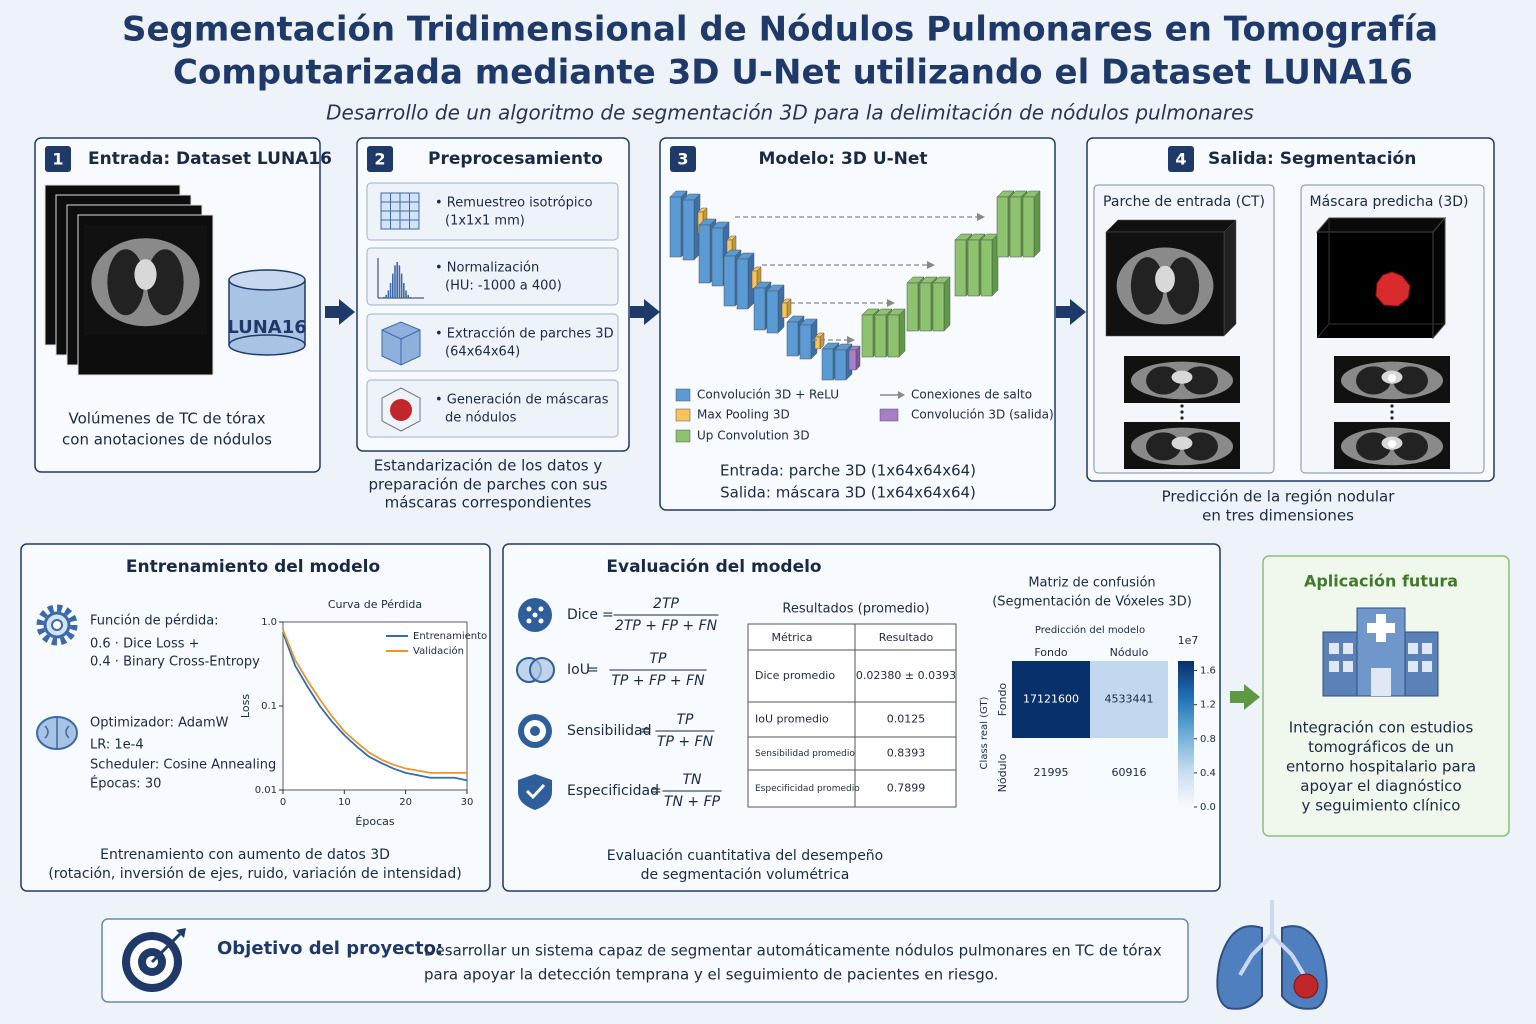 The height and width of the screenshot is (1024, 1536). I want to click on colorbar-offset: 1e7, so click(1188, 640).